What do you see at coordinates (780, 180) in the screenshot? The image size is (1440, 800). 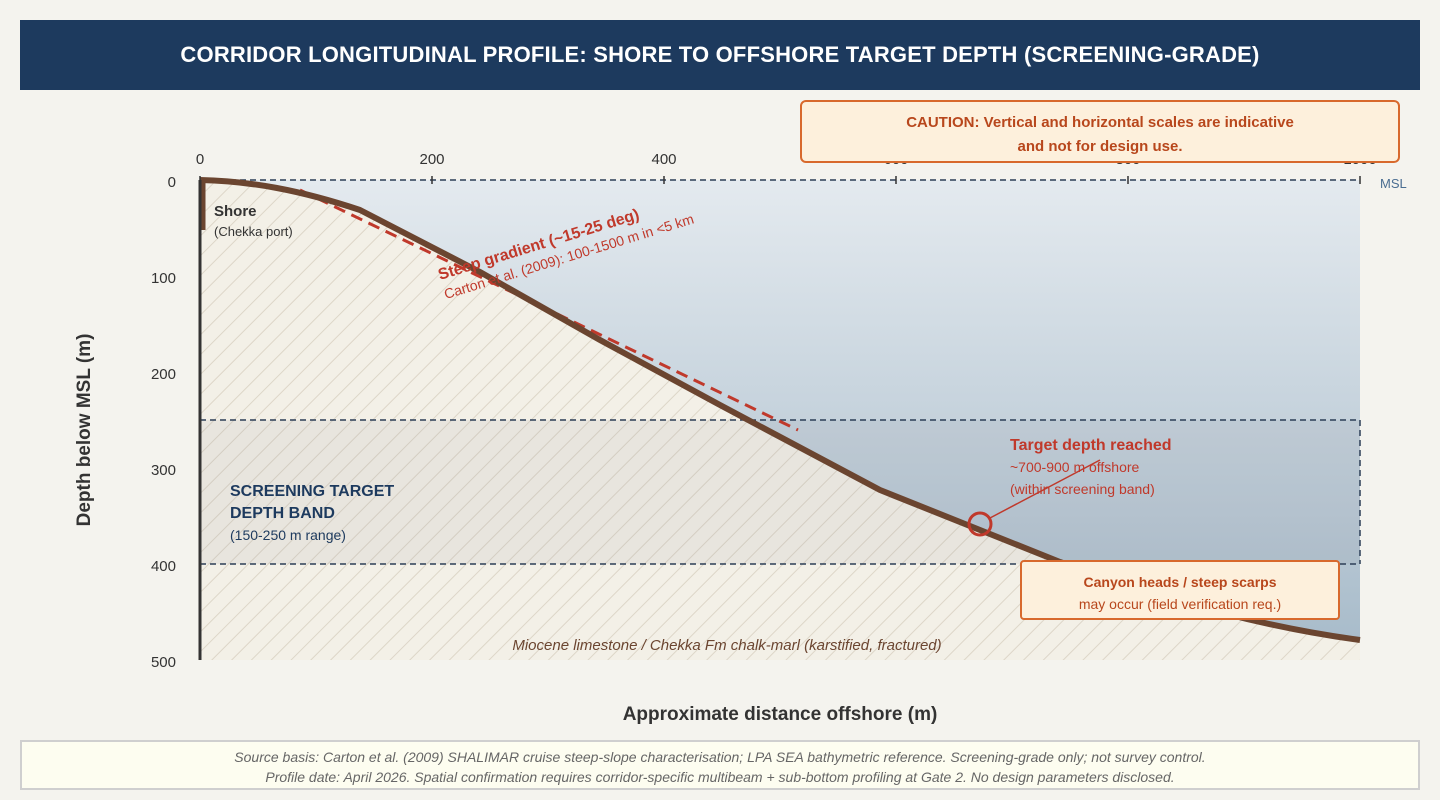 I see `x-axis-ticks` at bounding box center [780, 180].